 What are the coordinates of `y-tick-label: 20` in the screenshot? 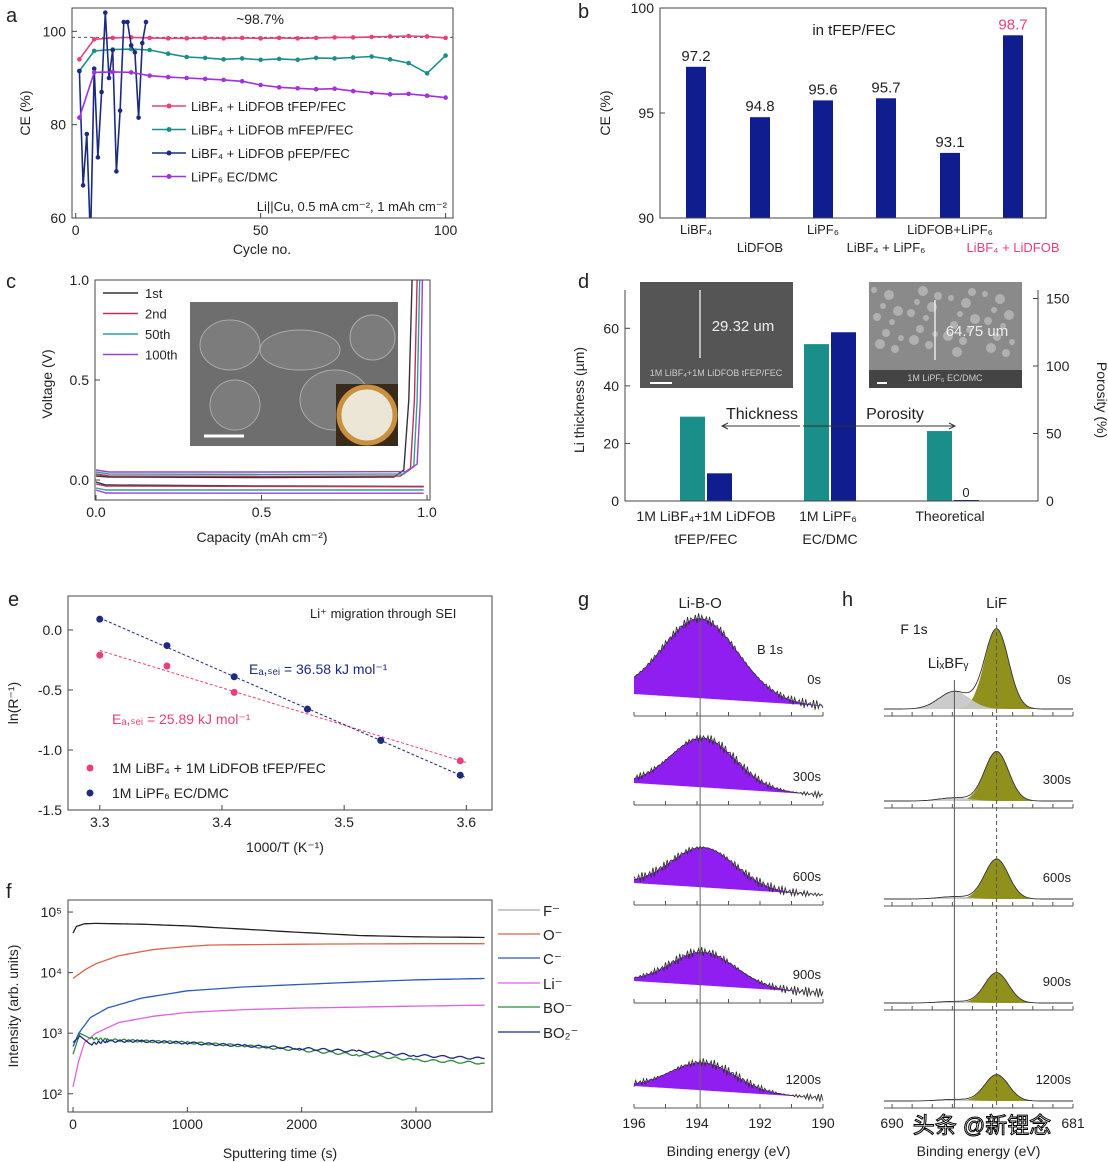 It's located at (611, 443).